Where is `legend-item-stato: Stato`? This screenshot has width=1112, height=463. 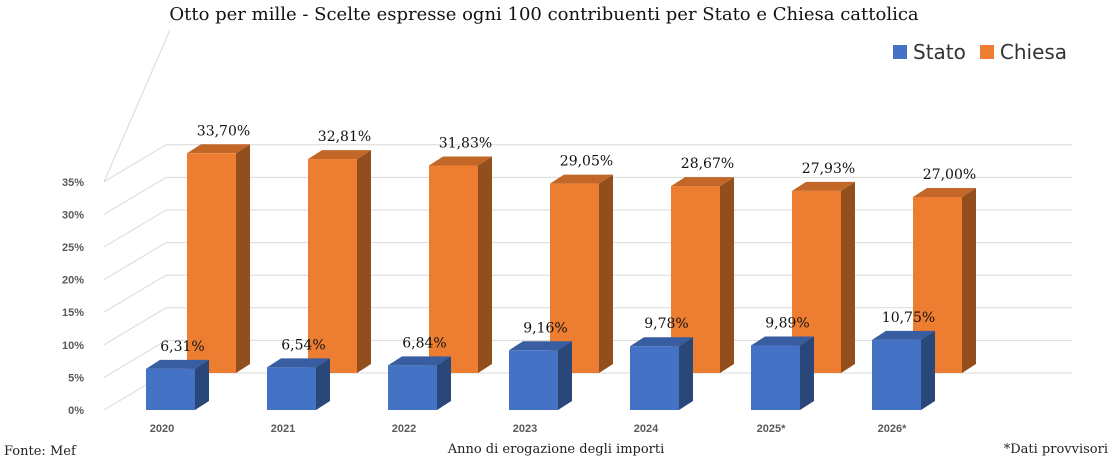
legend-item-stato: Stato is located at coordinates (929, 52).